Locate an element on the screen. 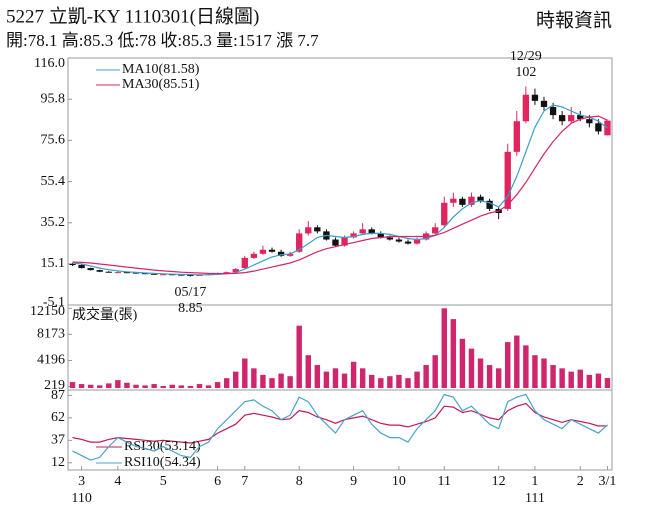 The height and width of the screenshot is (530, 656). y-tick-label: 37 is located at coordinates (58, 440).